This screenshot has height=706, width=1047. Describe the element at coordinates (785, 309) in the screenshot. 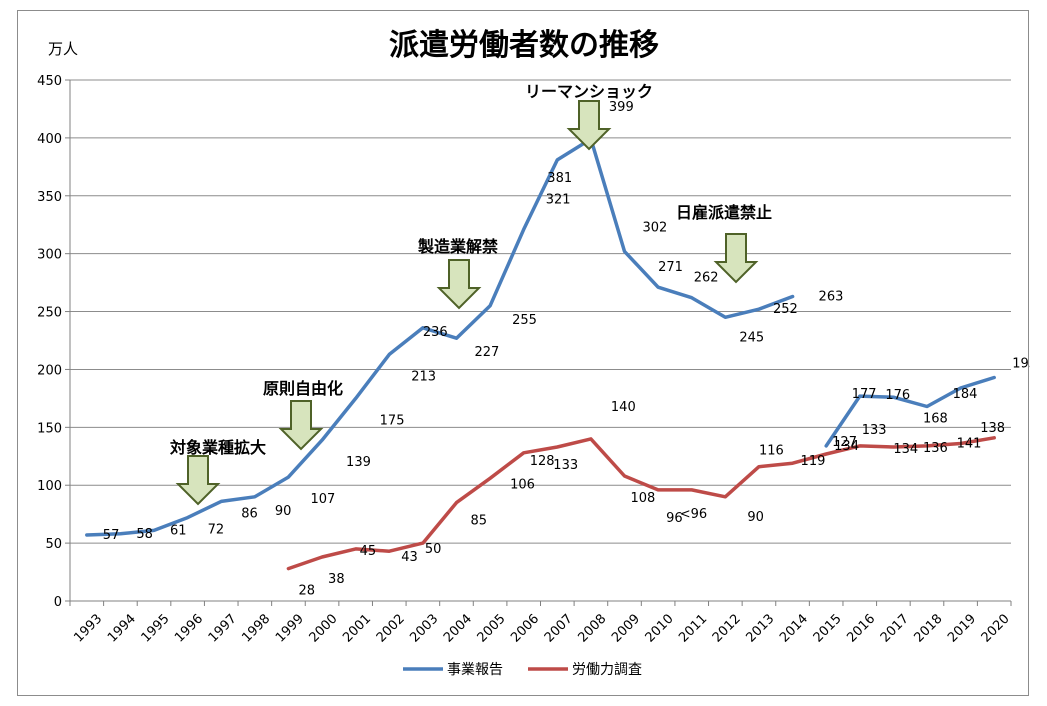

I see `data-label: 252` at that location.